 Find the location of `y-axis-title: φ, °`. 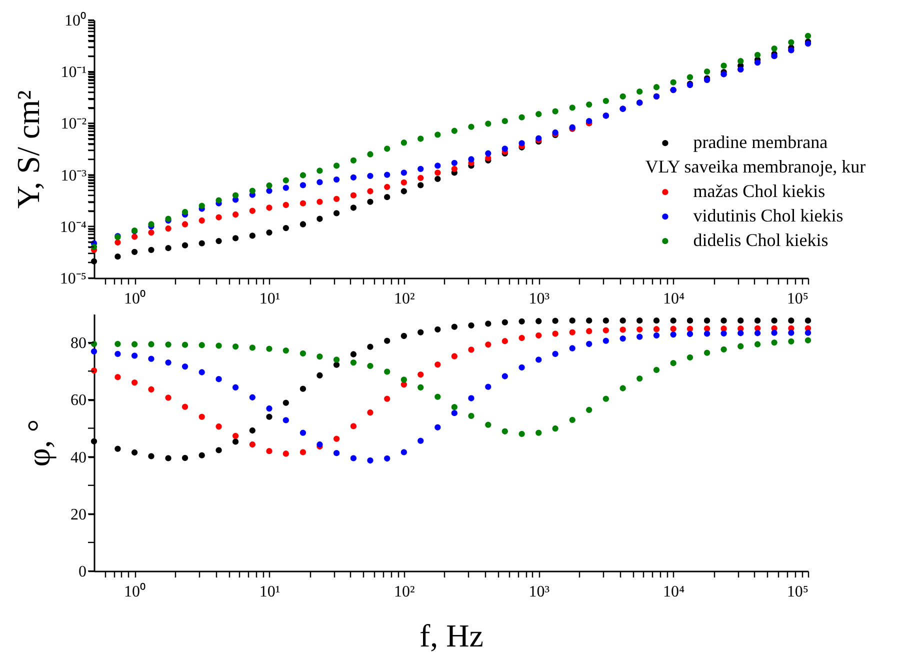

y-axis-title: φ, ° is located at coordinates (38, 443).